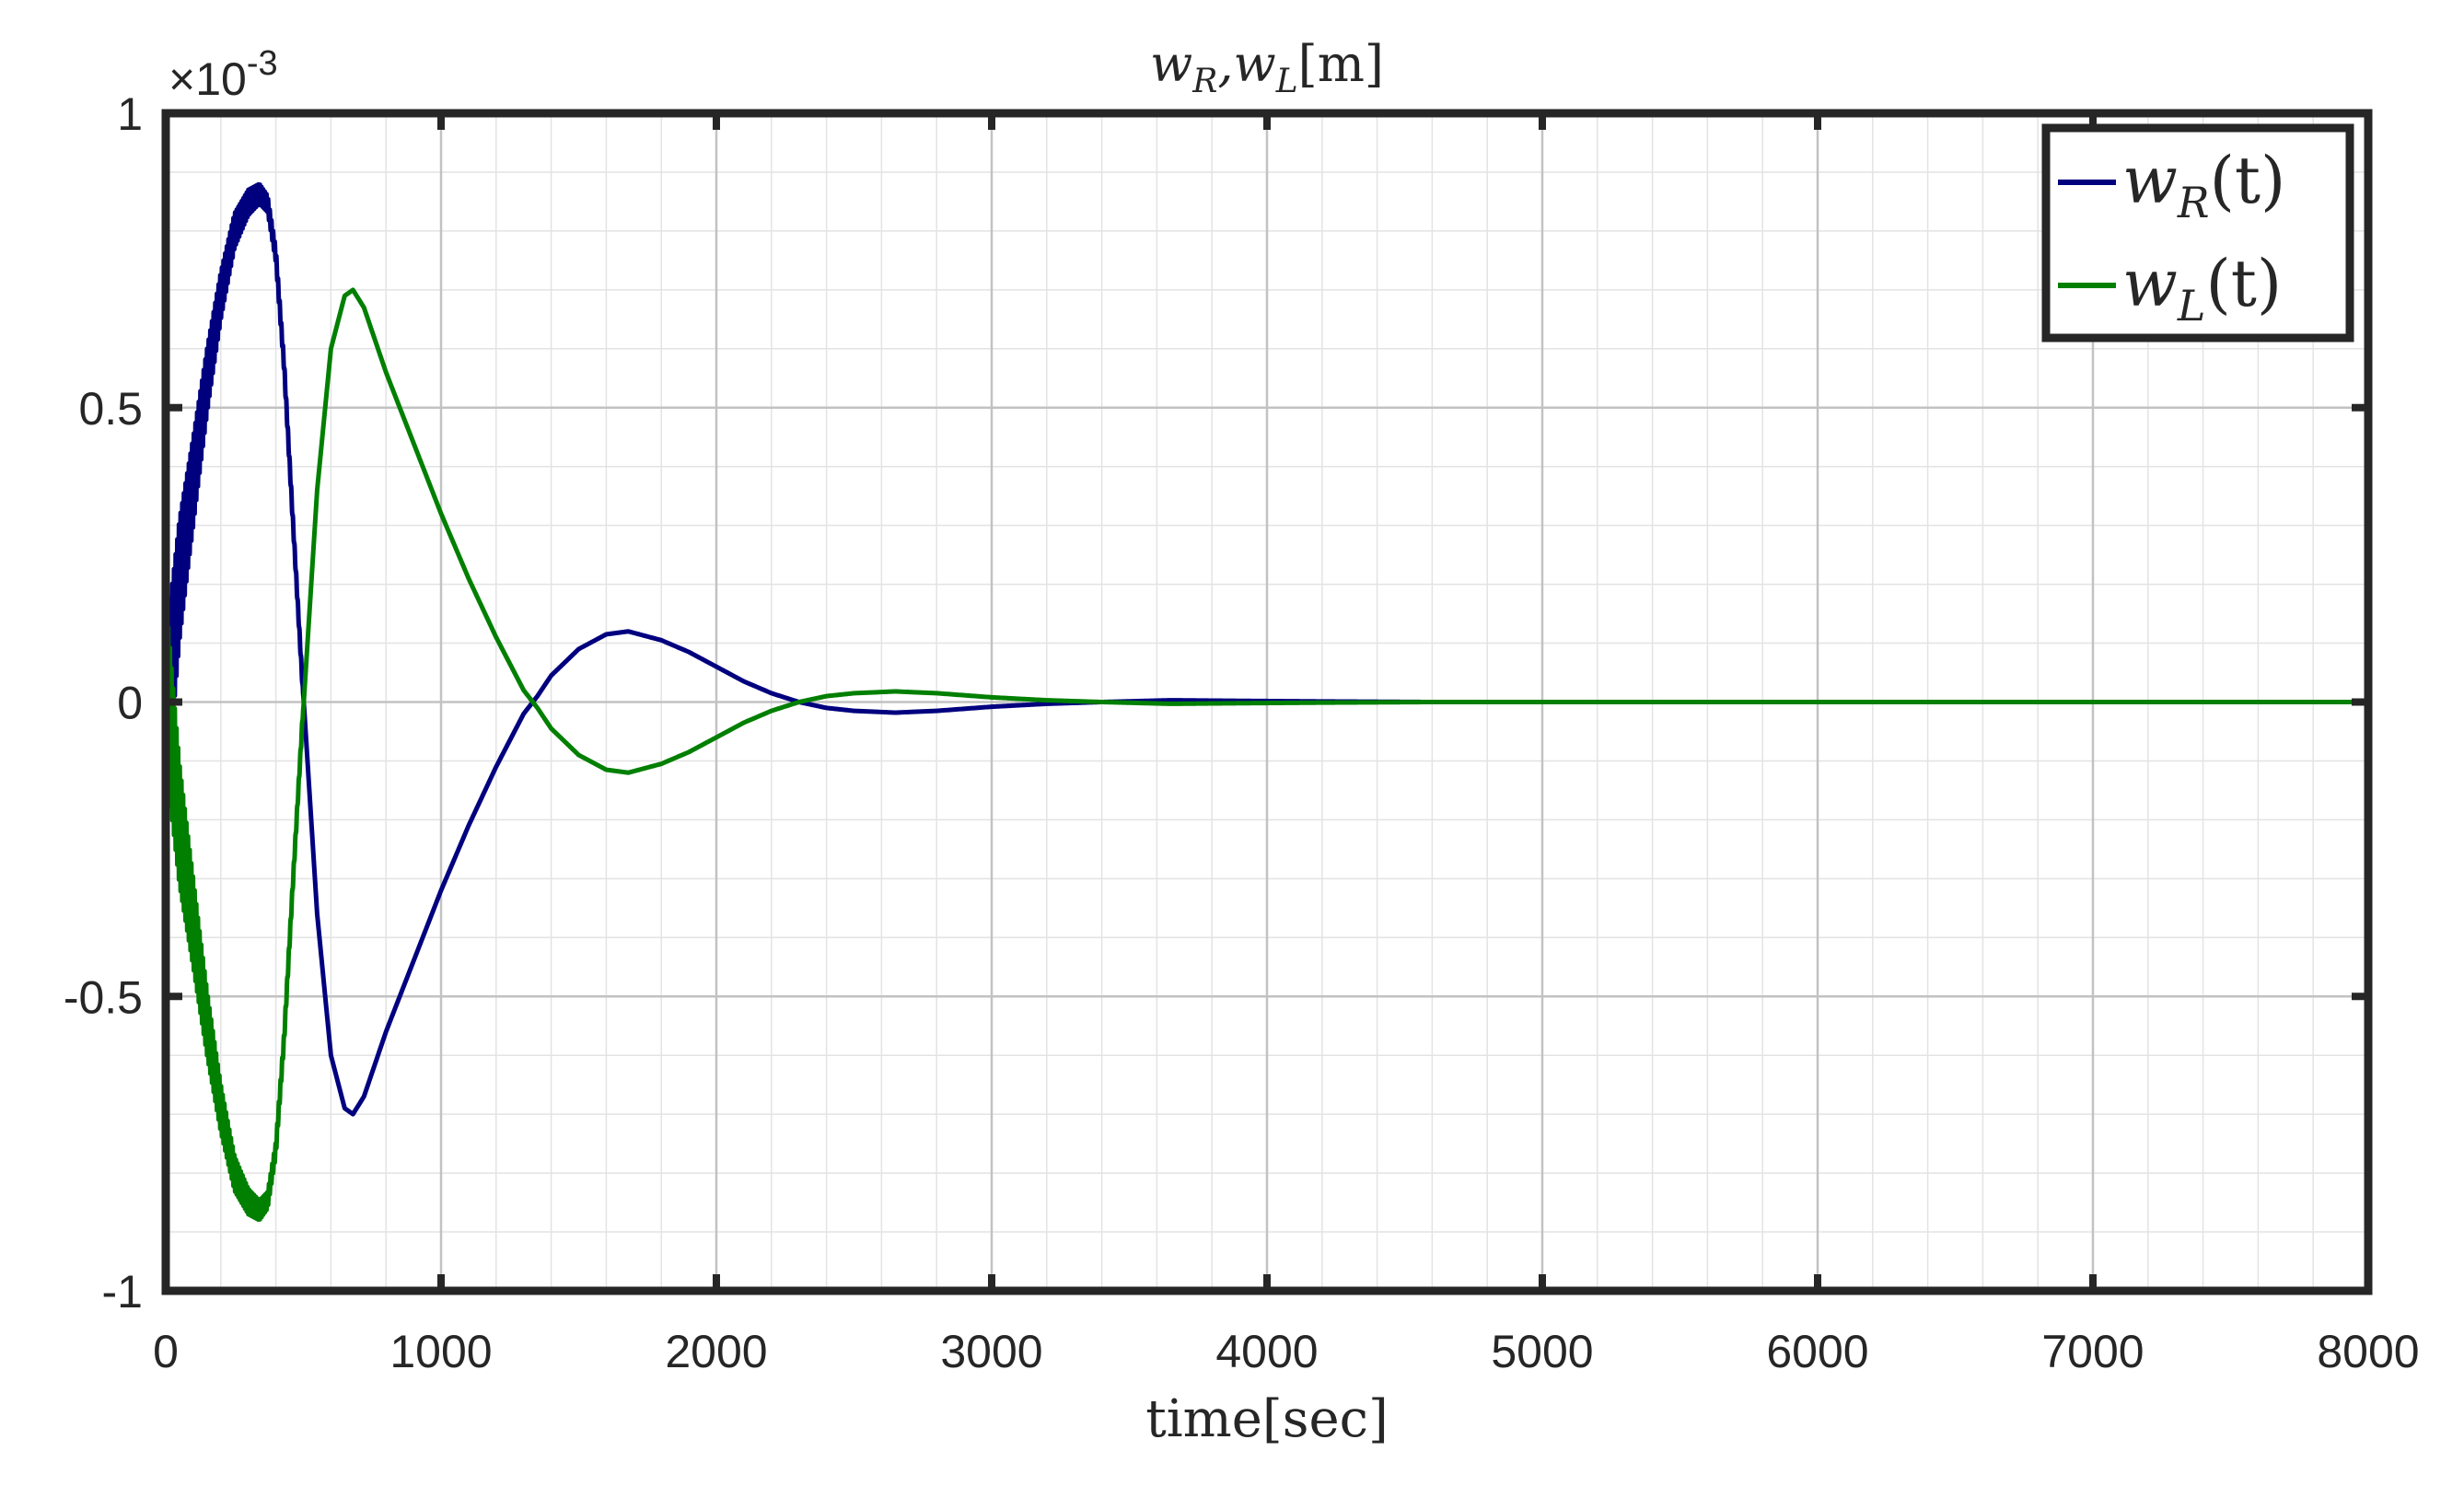 This screenshot has width=2464, height=1486. I want to click on legend-box, so click(2197, 232).